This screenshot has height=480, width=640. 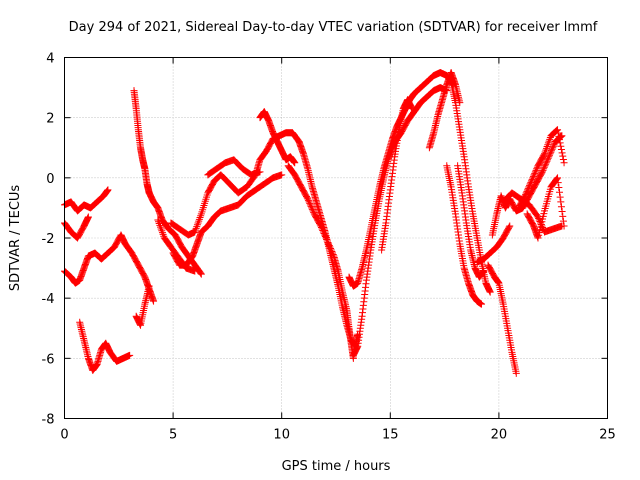 I want to click on y-tick-label: -4, so click(x=48, y=299).